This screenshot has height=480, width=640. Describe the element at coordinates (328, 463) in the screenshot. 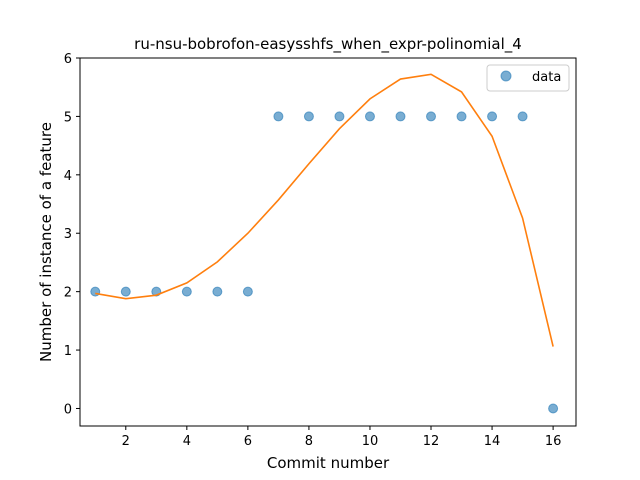

I see `x-axis-label: Commit number` at that location.